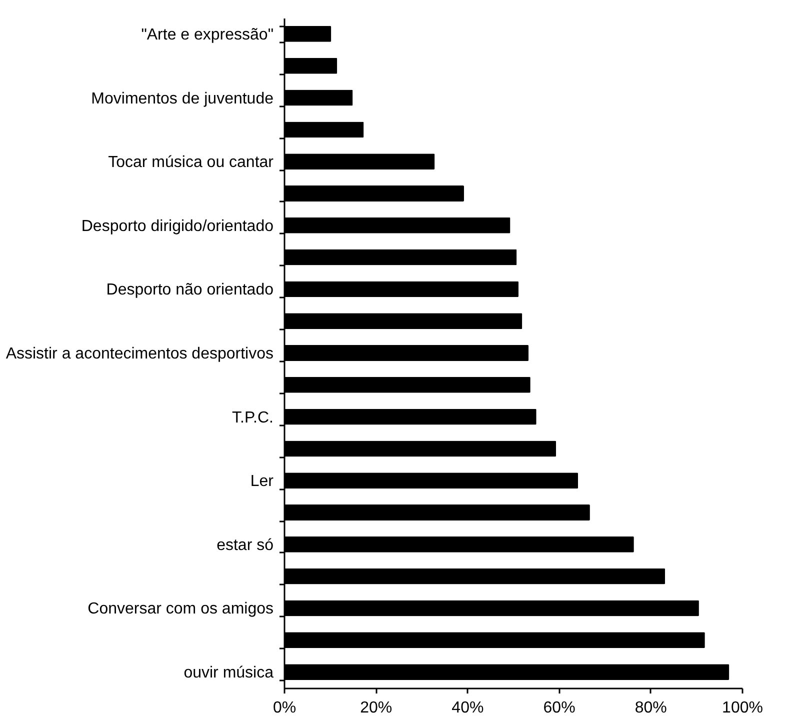 The height and width of the screenshot is (720, 788). What do you see at coordinates (140, 354) in the screenshot?
I see `y-tick-label: Assistir a acontecimentos desportivos` at bounding box center [140, 354].